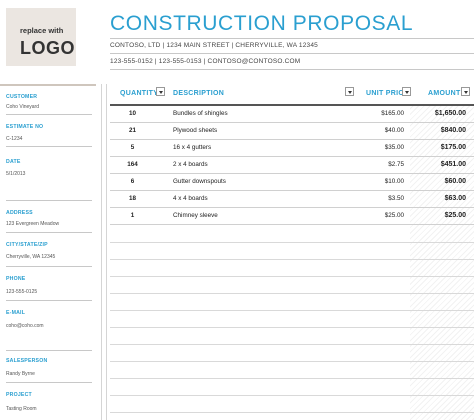 The width and height of the screenshot is (474, 420). Describe the element at coordinates (132, 130) in the screenshot. I see `quantity-cell: 21` at that location.